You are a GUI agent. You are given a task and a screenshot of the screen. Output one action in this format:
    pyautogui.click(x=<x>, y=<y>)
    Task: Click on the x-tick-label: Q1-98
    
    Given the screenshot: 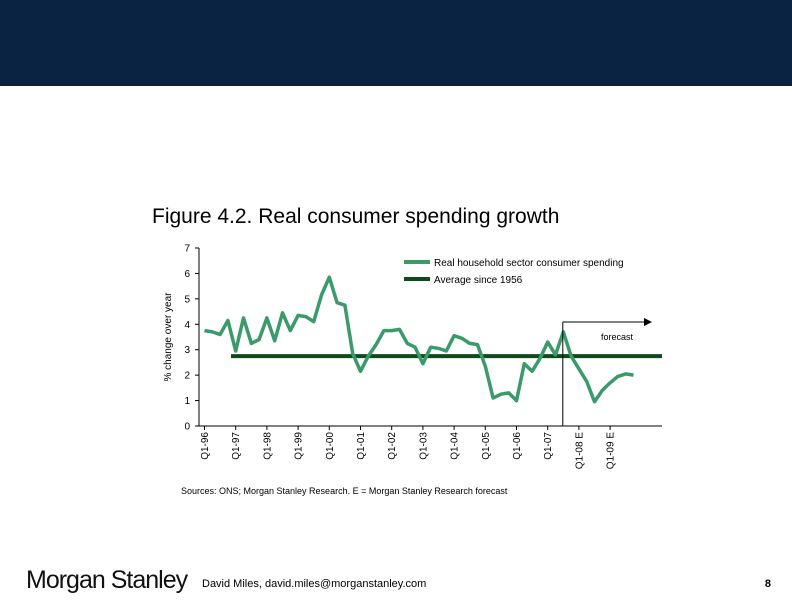 What is the action you would take?
    pyautogui.click(x=267, y=446)
    